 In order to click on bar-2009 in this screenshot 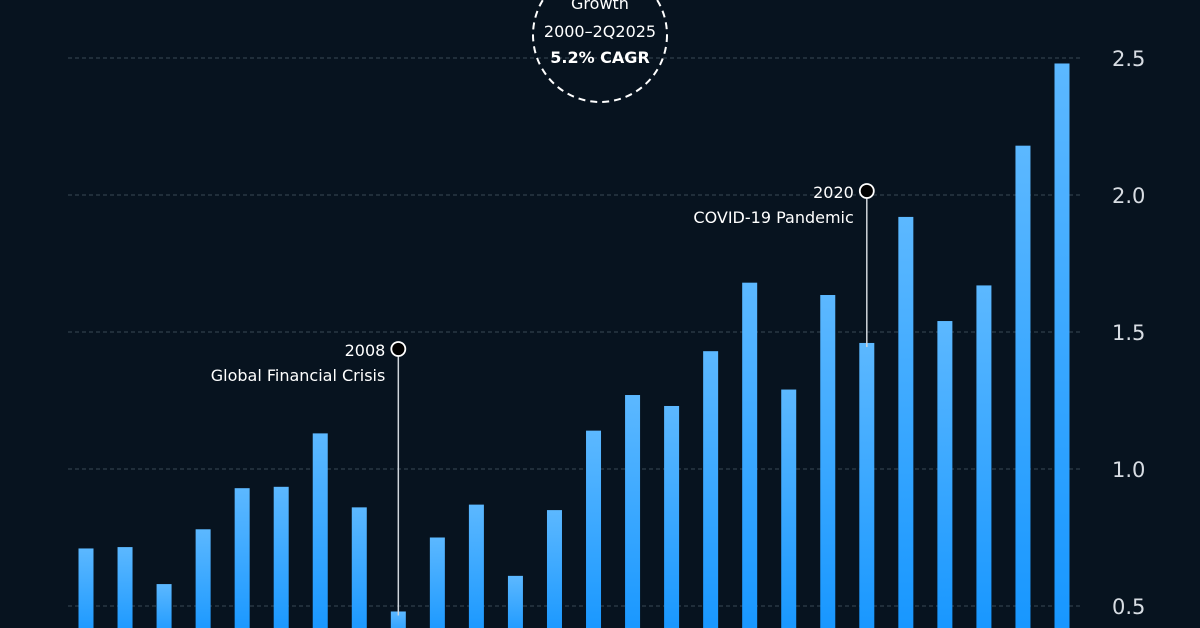, I will do `click(437, 582)`.